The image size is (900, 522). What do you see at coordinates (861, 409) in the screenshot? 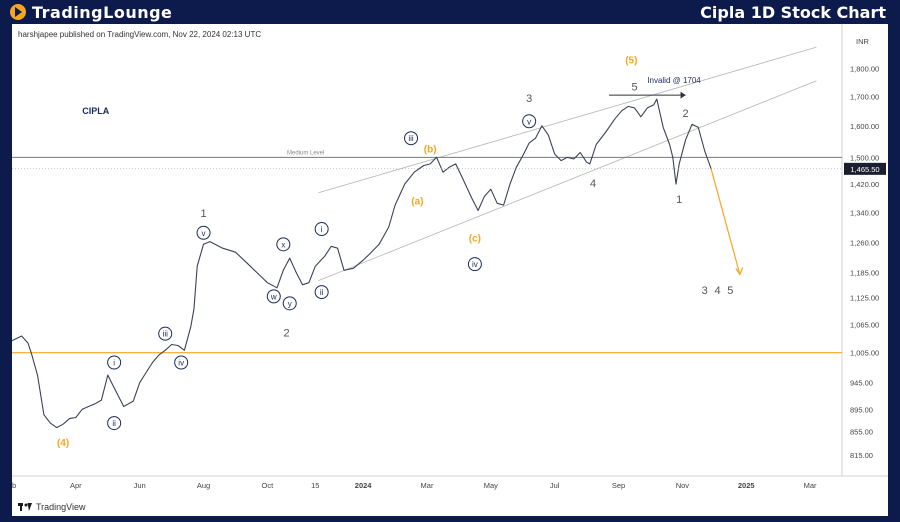
I see `y-tick-label: 895.00` at bounding box center [861, 409].